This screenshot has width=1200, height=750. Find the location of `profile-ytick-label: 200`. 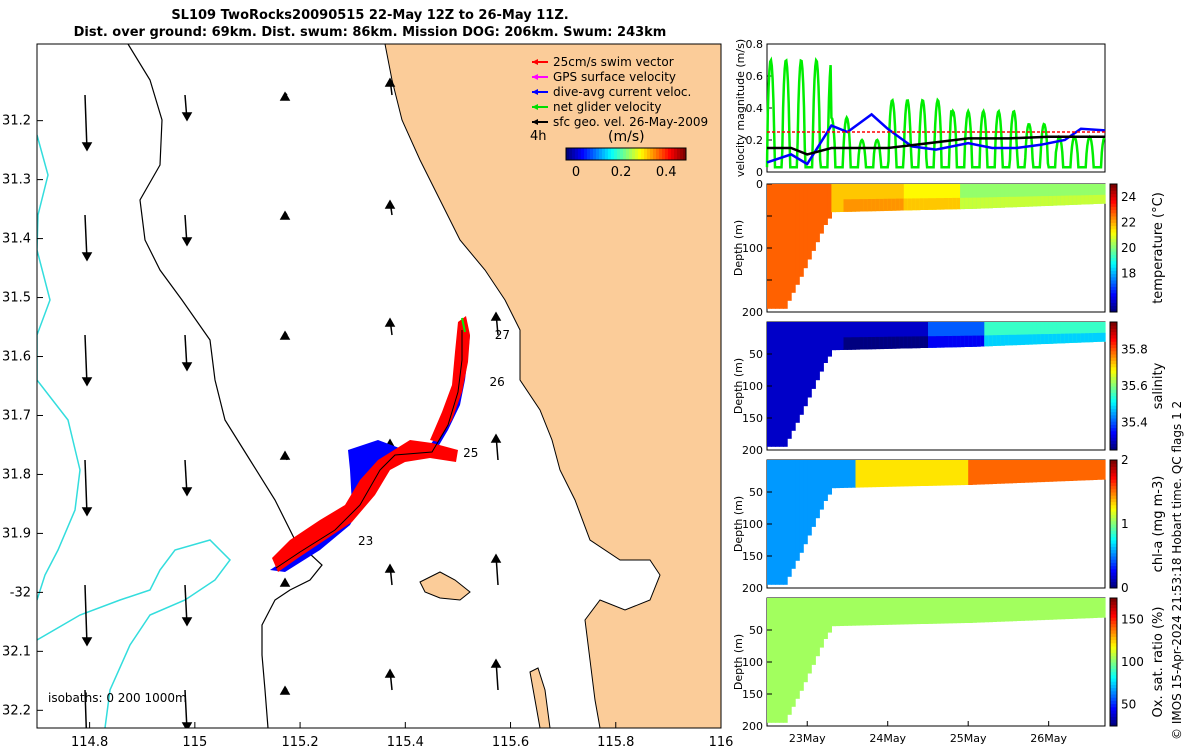

profile-ytick-label: 200 is located at coordinates (752, 312).